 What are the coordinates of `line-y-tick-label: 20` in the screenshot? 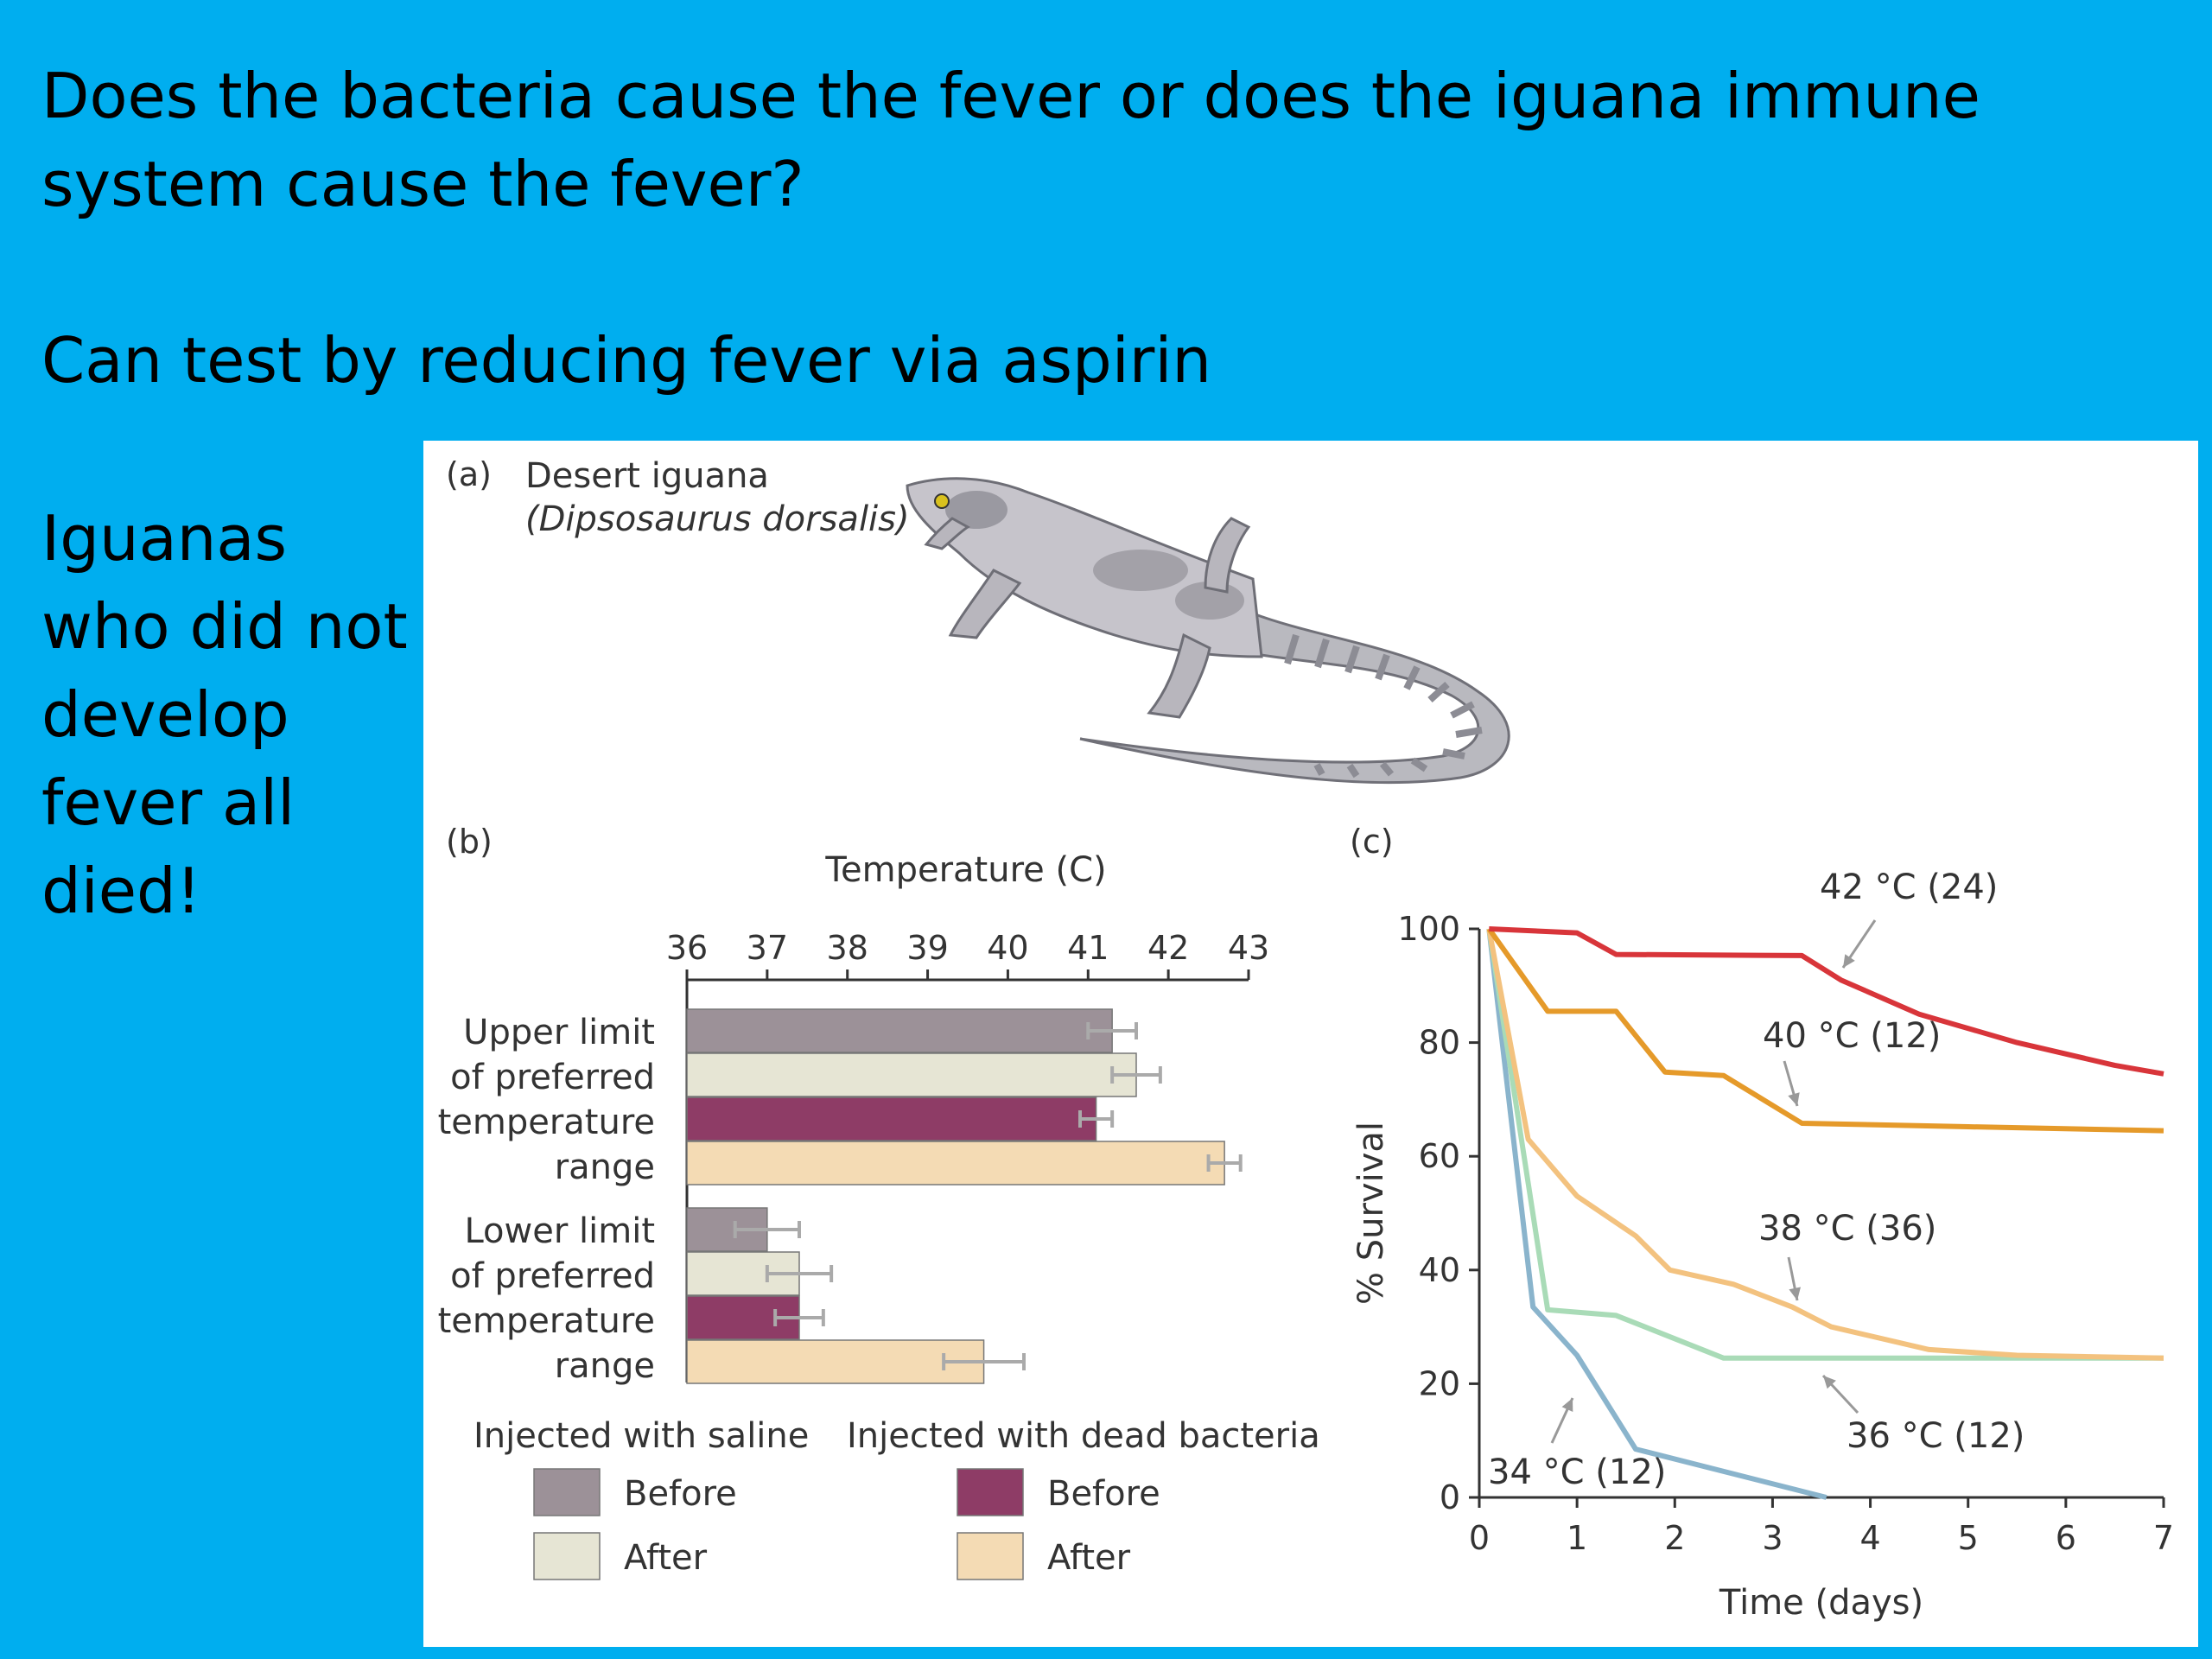 It's located at (1439, 1383).